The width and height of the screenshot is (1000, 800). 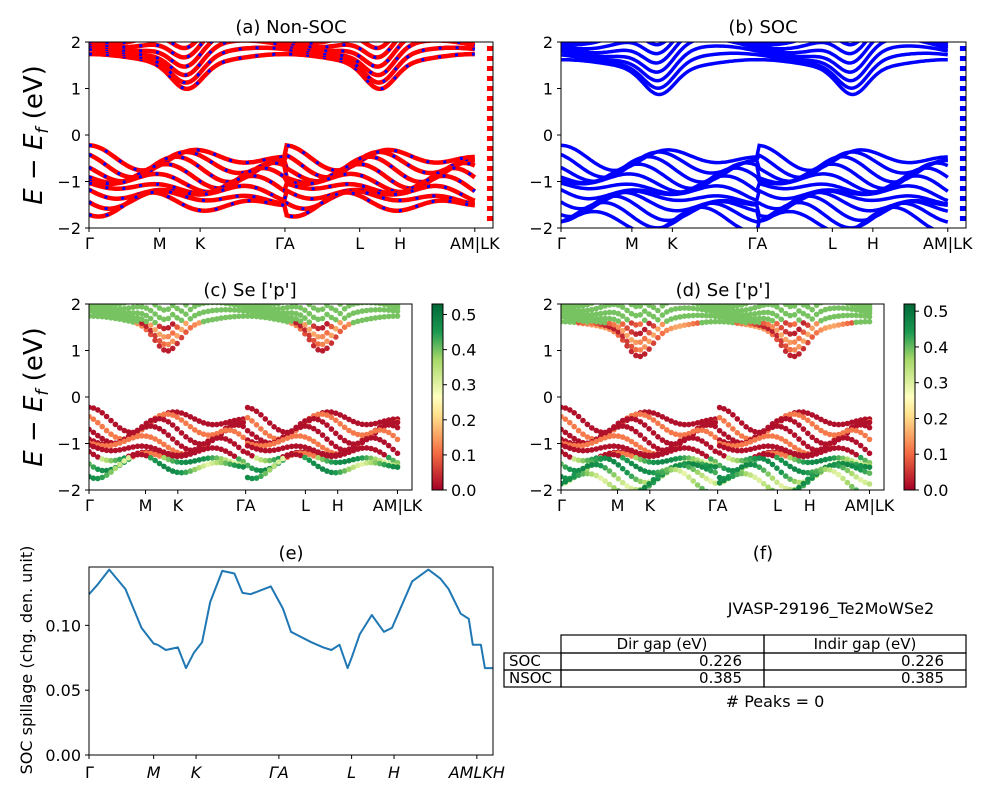 I want to click on soc-band-line, so click(x=755, y=63).